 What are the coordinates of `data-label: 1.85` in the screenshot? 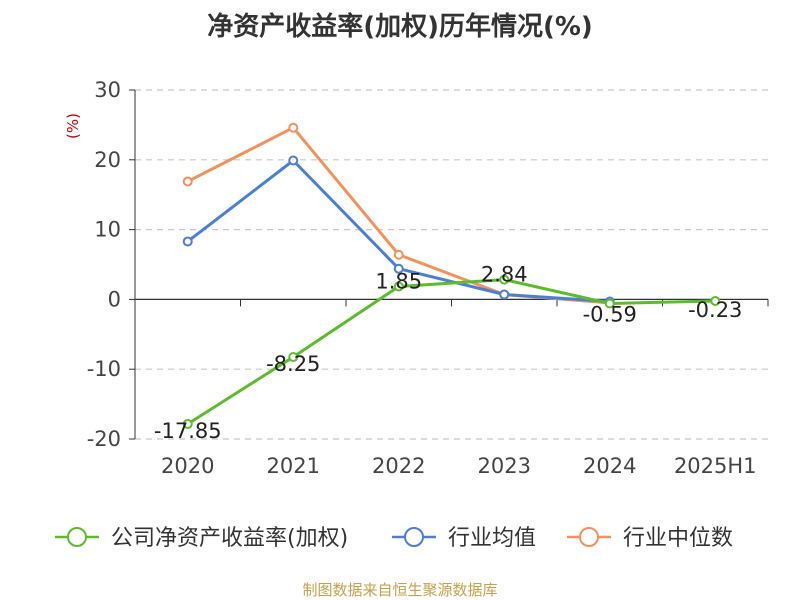 It's located at (398, 281).